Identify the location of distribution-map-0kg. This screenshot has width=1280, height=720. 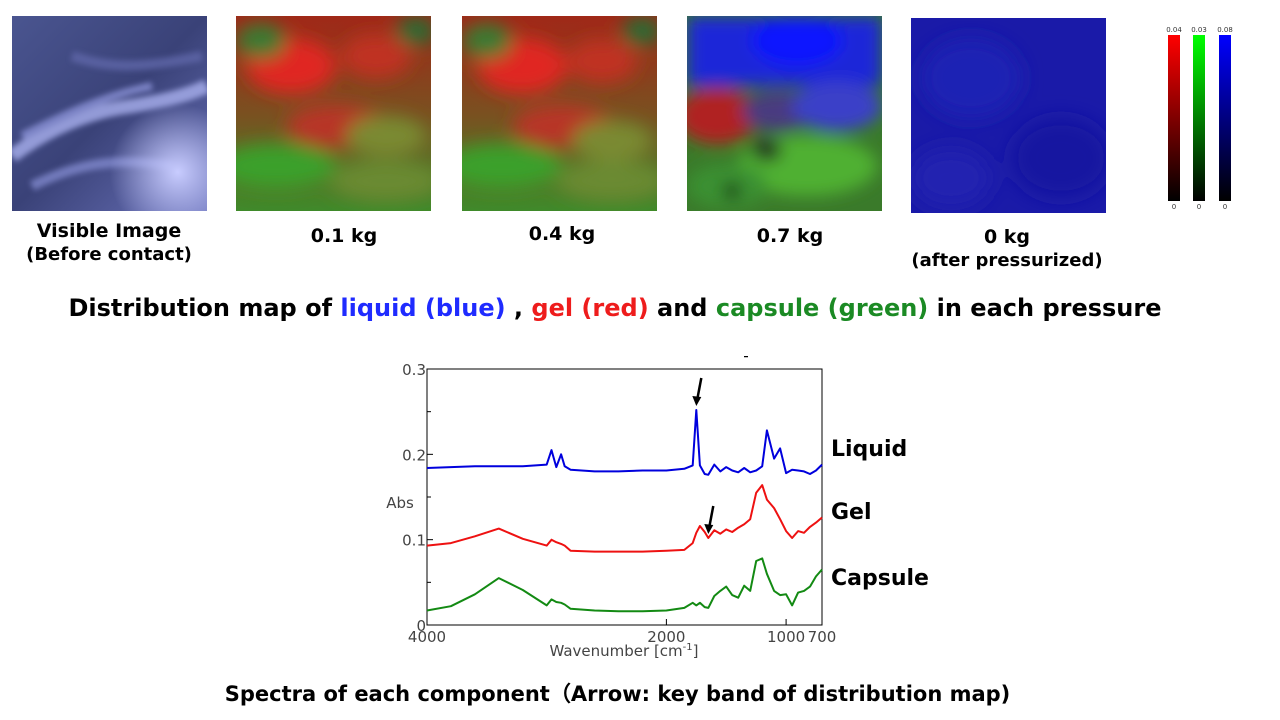
(1008, 115).